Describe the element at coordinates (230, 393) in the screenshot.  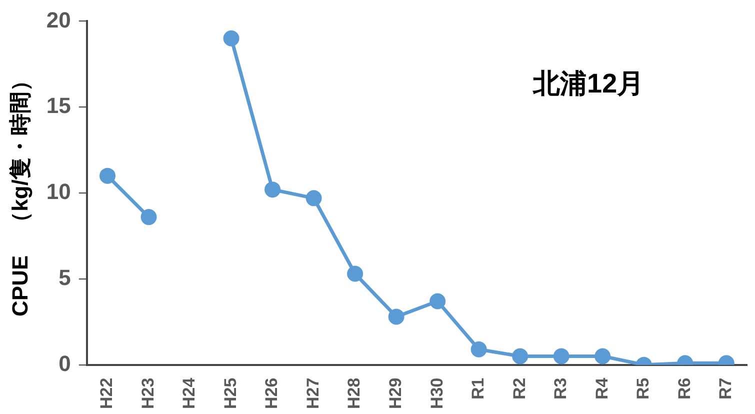
I see `x-tick-label: H25` at that location.